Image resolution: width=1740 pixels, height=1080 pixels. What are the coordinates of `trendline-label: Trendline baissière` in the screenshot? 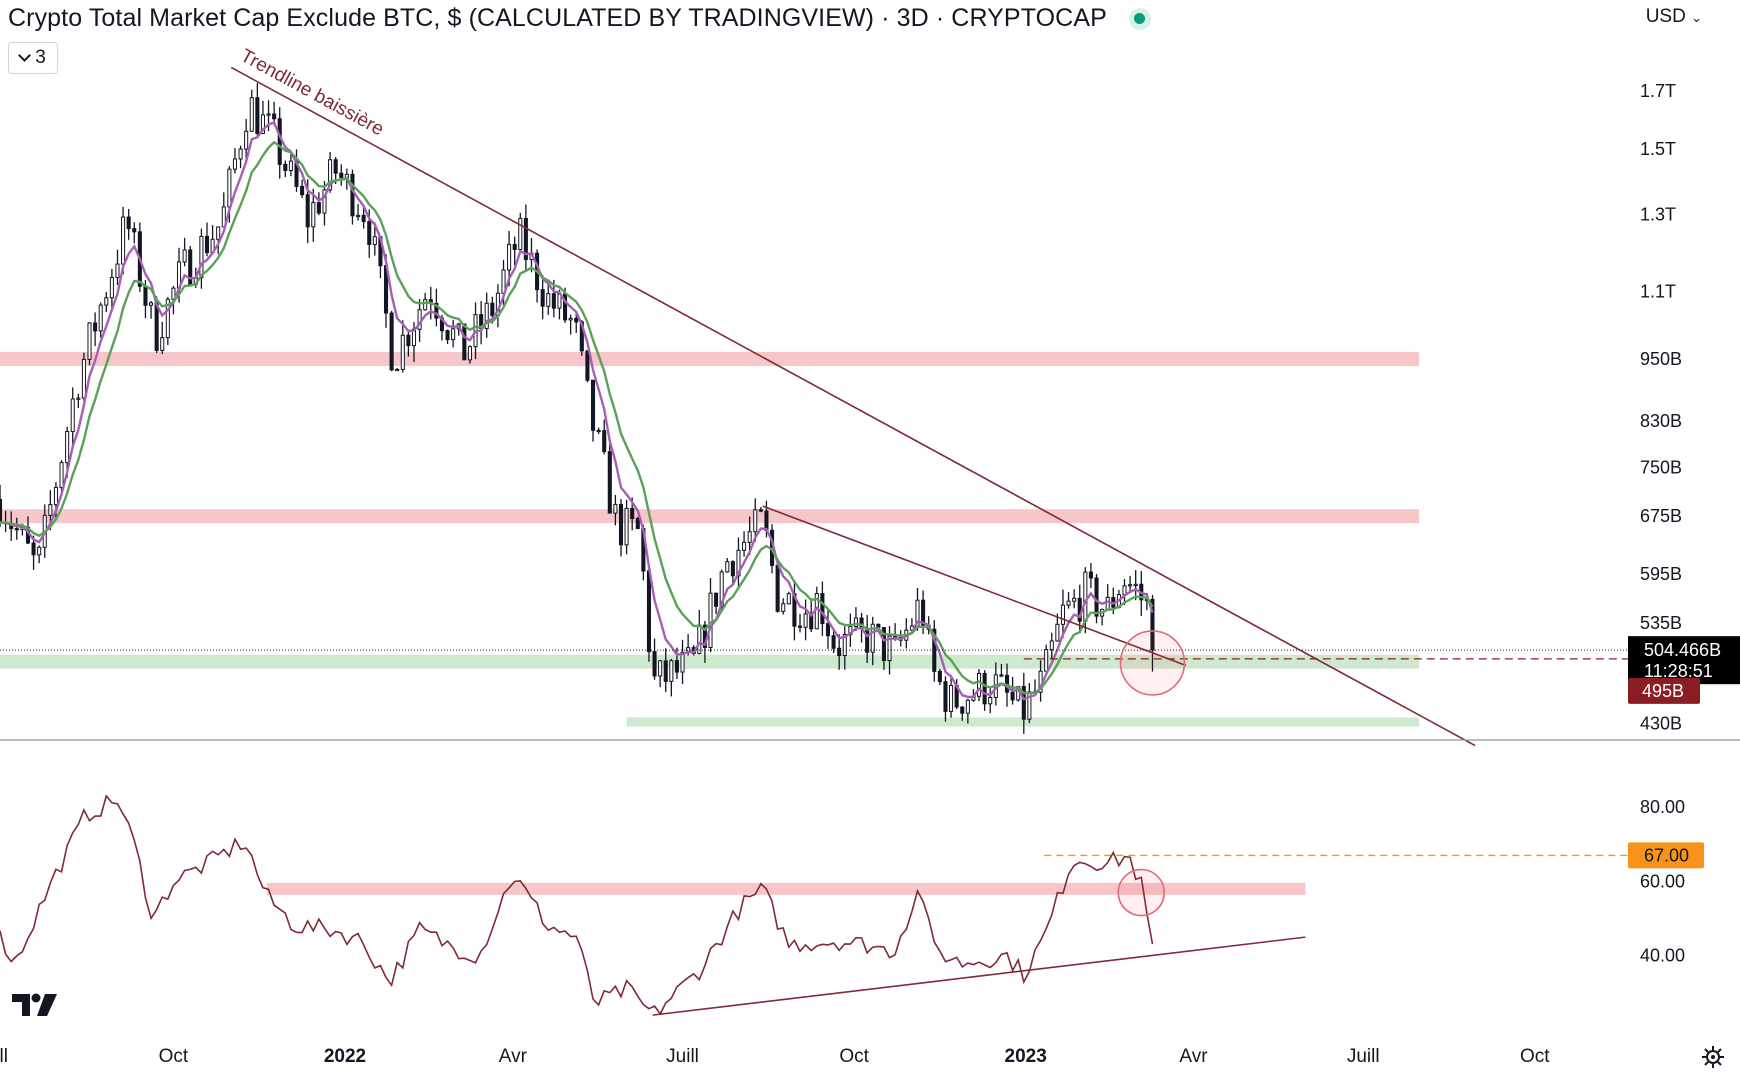 It's located at (312, 92).